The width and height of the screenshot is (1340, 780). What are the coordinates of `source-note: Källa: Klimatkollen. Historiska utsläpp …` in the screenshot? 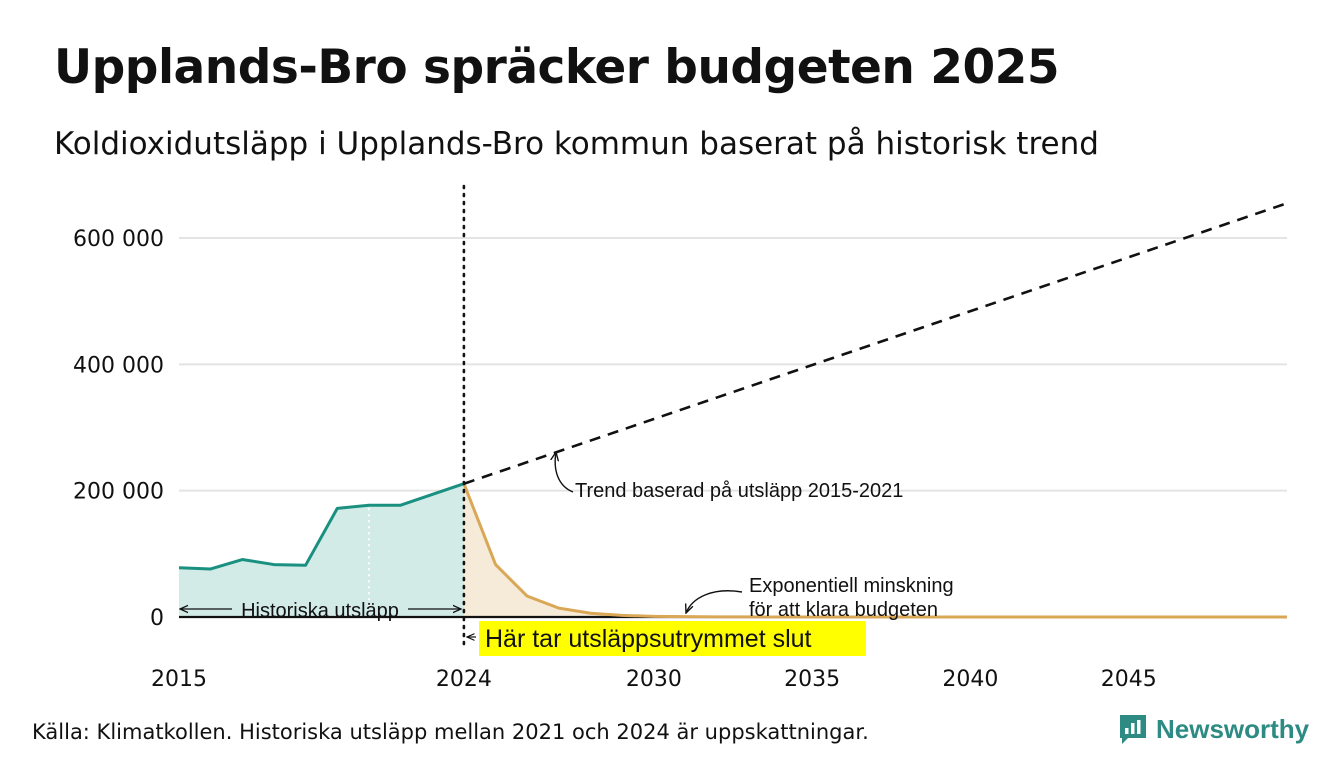 It's located at (450, 732).